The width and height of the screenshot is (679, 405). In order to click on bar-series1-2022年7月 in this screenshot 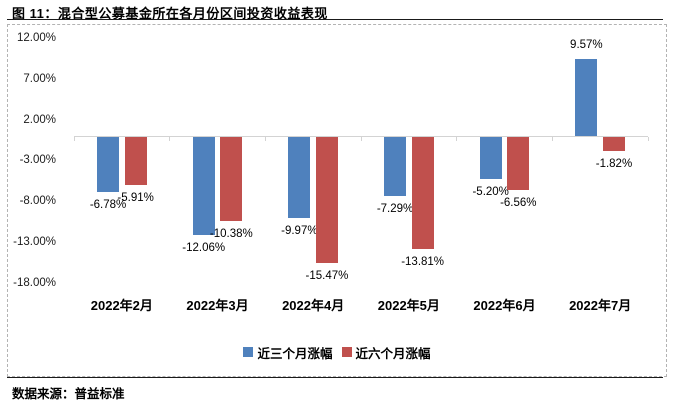, I will do `click(586, 97)`.